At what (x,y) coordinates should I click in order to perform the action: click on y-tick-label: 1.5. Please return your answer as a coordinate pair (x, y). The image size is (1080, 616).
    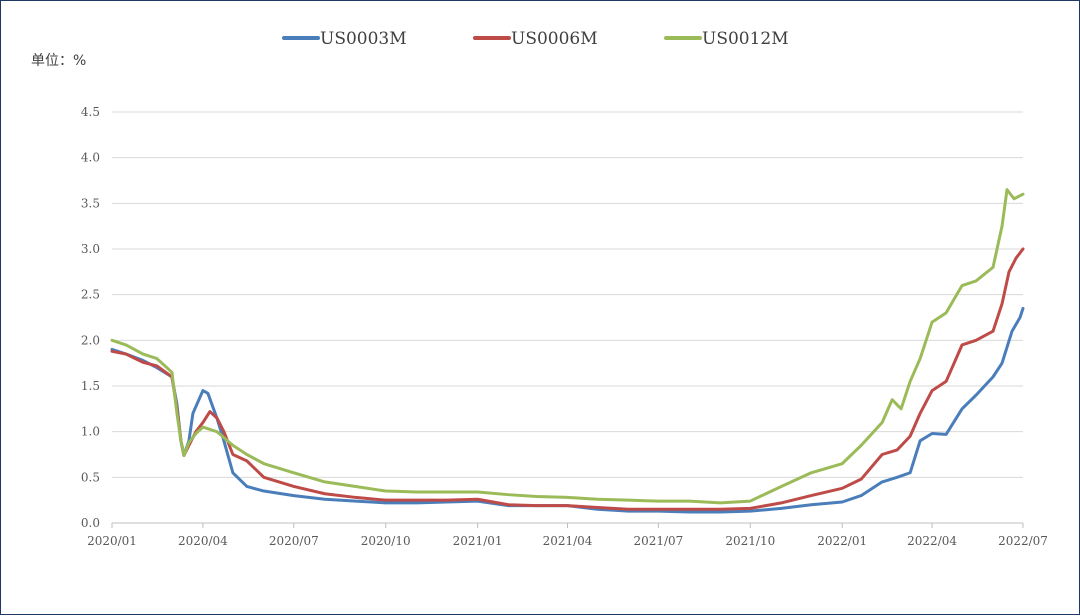
    Looking at the image, I should click on (90, 386).